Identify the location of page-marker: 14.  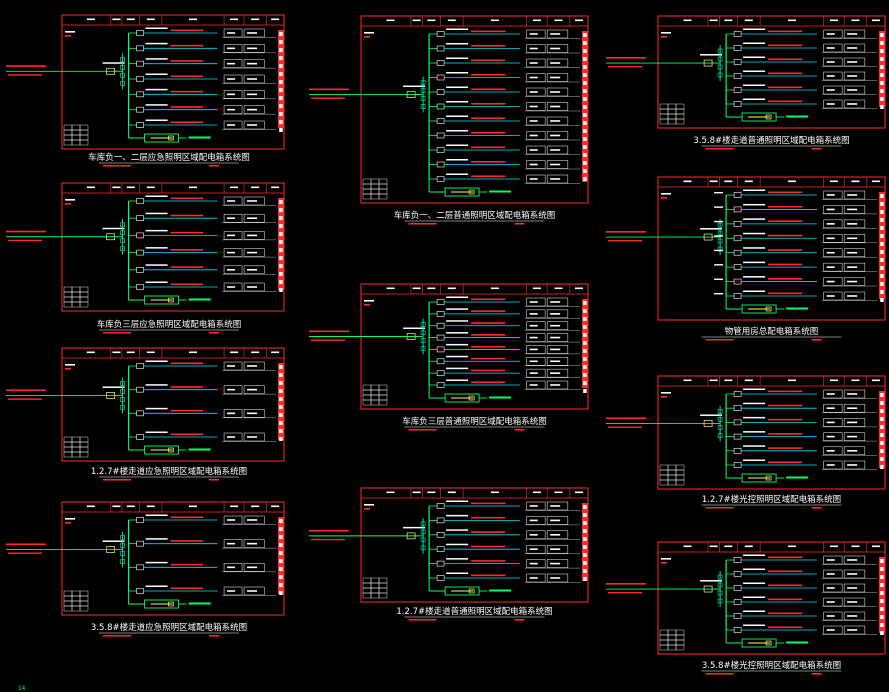
(22, 688).